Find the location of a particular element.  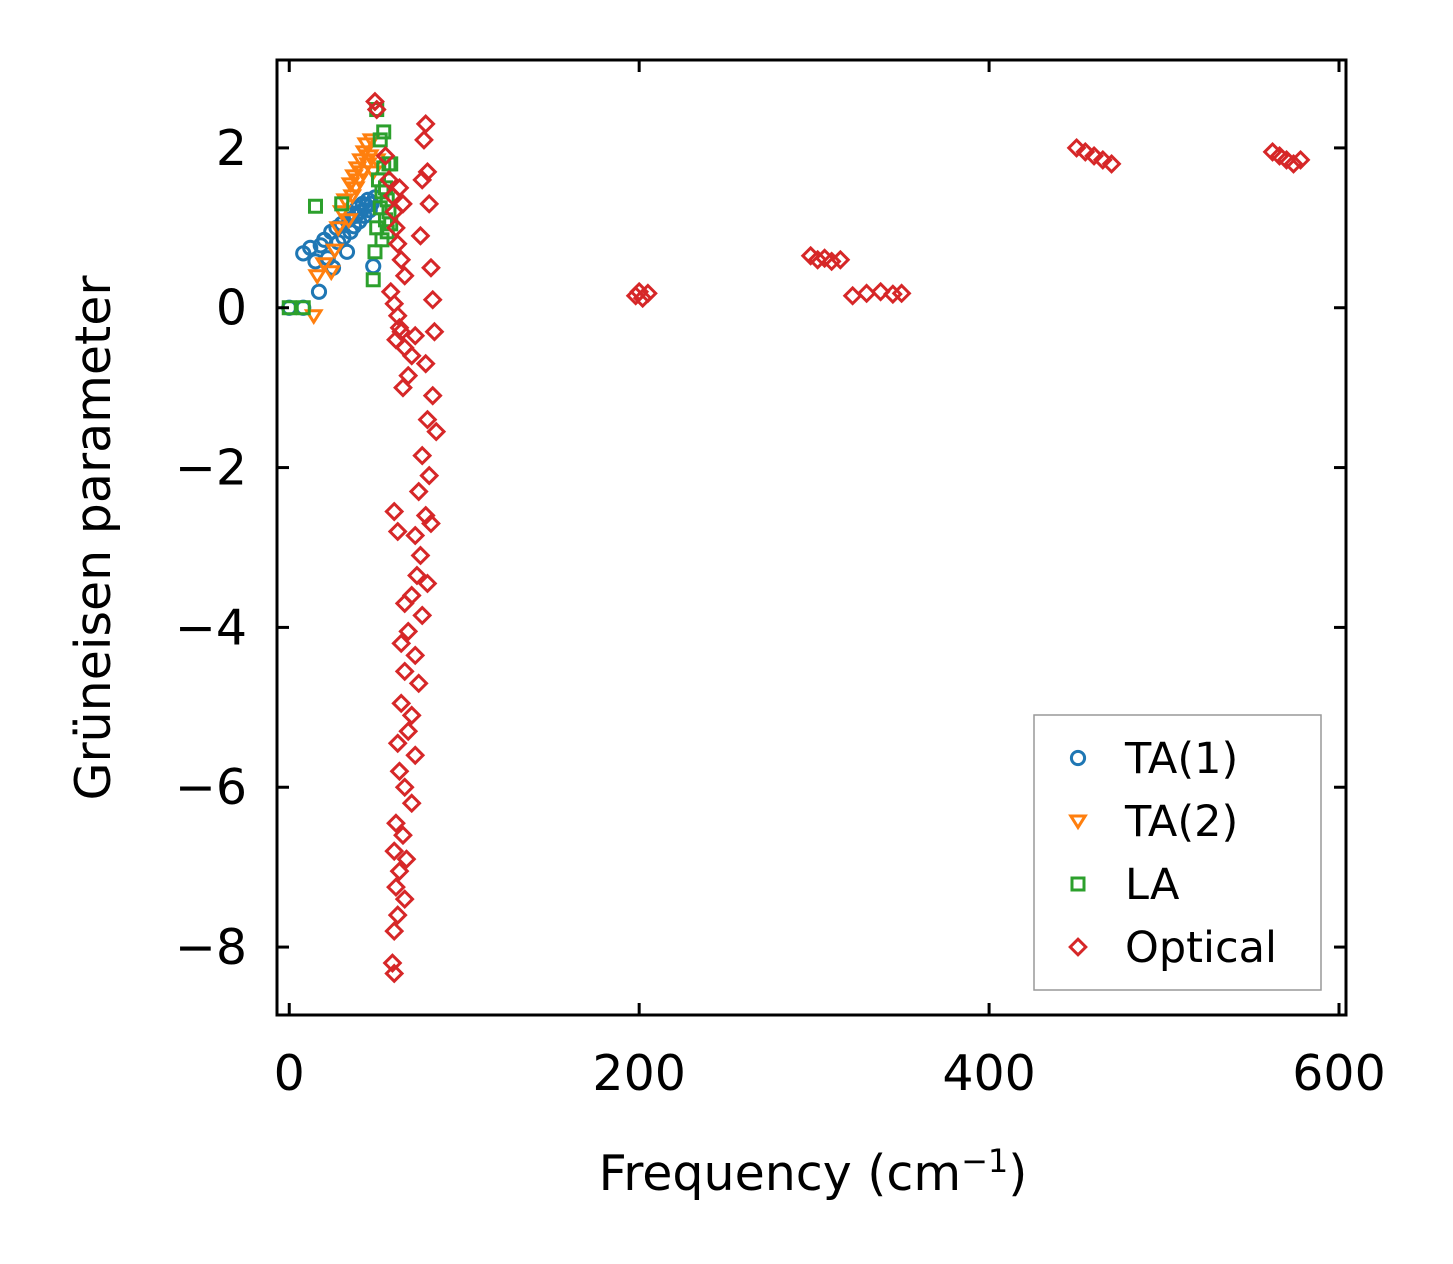

x-tick-label: 600 is located at coordinates (1339, 1073).